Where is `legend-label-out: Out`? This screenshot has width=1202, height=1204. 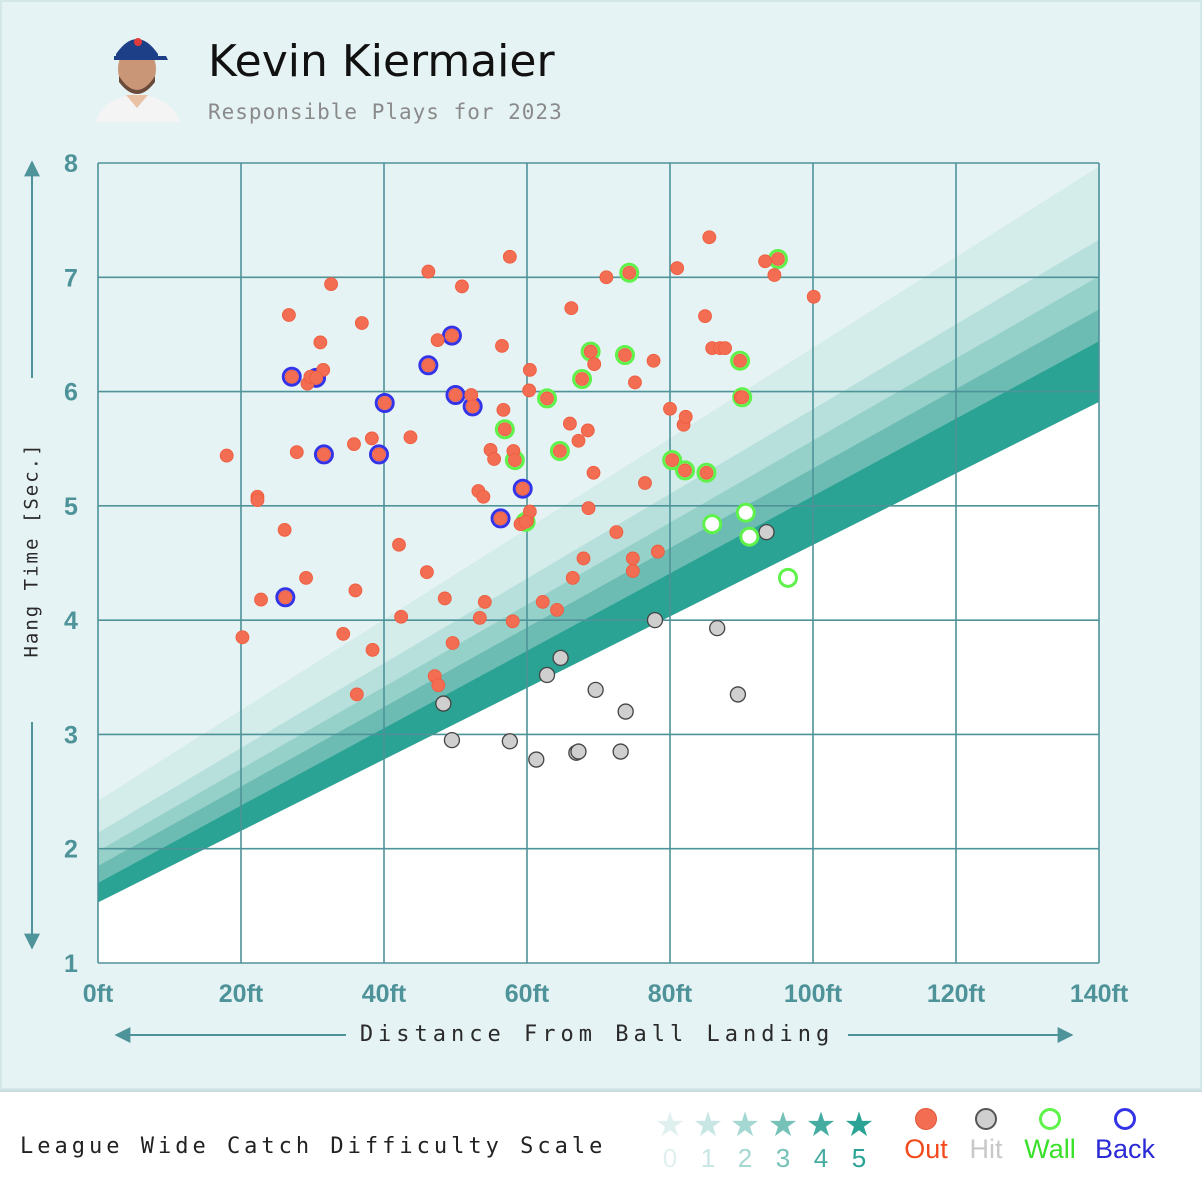
legend-label-out: Out is located at coordinates (926, 1149).